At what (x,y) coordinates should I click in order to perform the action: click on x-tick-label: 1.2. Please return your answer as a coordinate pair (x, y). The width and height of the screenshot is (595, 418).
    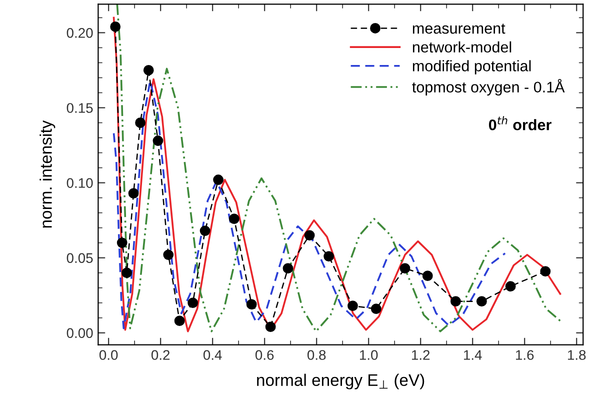
    Looking at the image, I should click on (421, 355).